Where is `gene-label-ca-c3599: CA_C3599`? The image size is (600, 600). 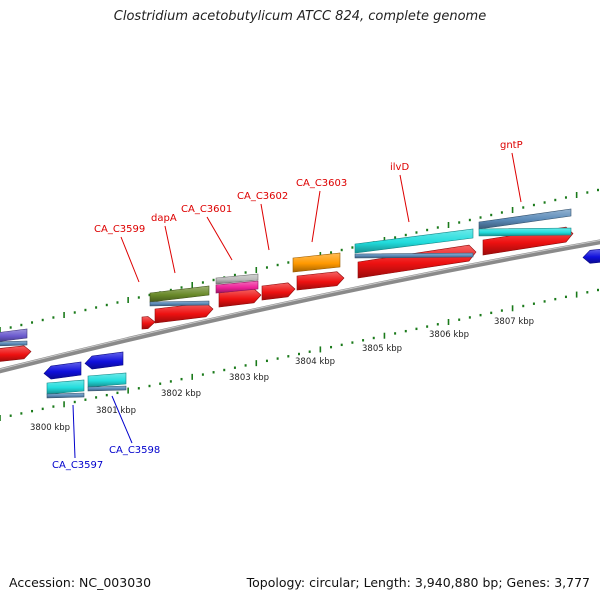
gene-label-ca-c3599: CA_C3599 is located at coordinates (119, 229).